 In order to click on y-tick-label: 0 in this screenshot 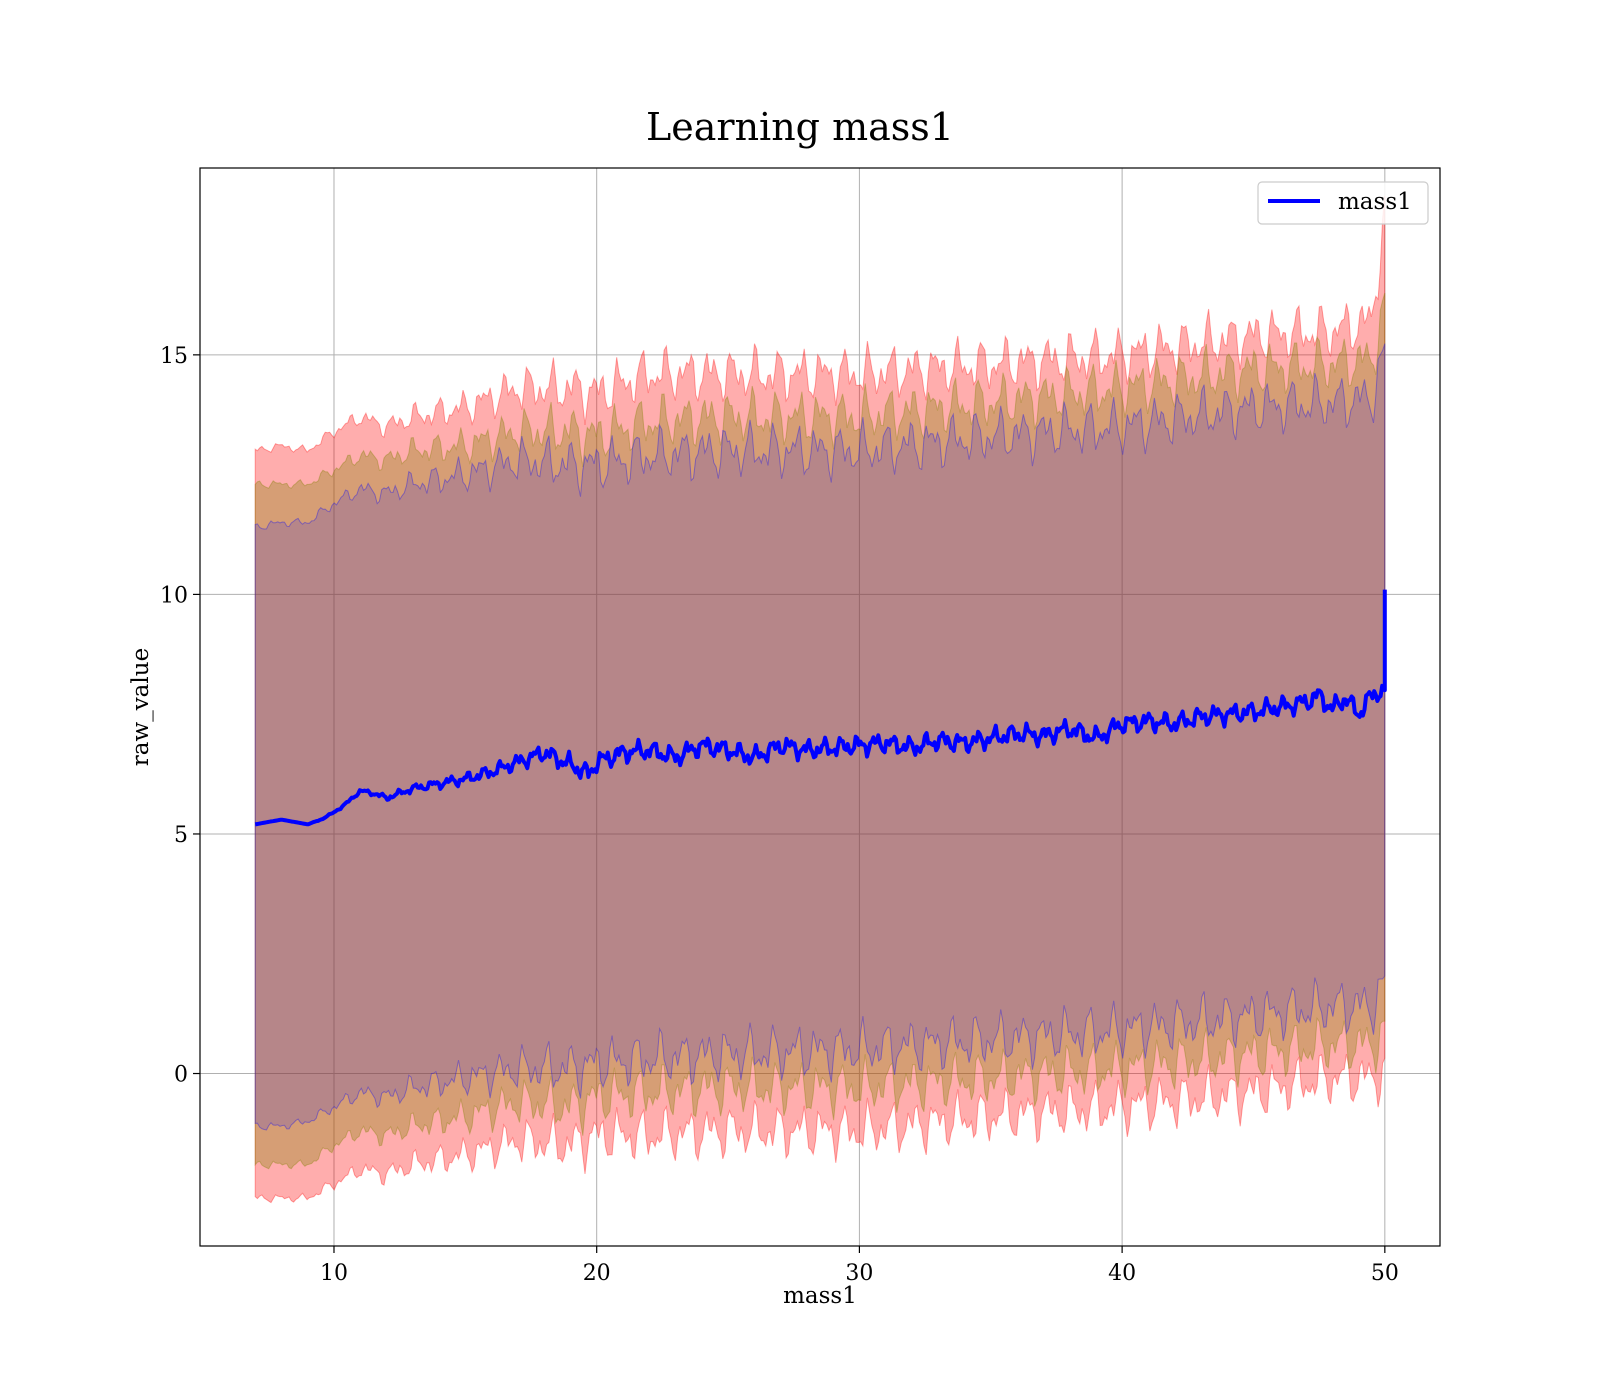, I will do `click(181, 1075)`.